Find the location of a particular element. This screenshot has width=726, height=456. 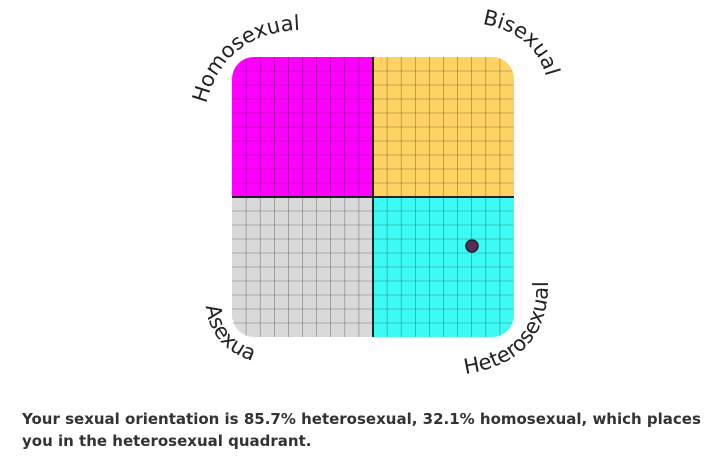

result-marker is located at coordinates (472, 246).